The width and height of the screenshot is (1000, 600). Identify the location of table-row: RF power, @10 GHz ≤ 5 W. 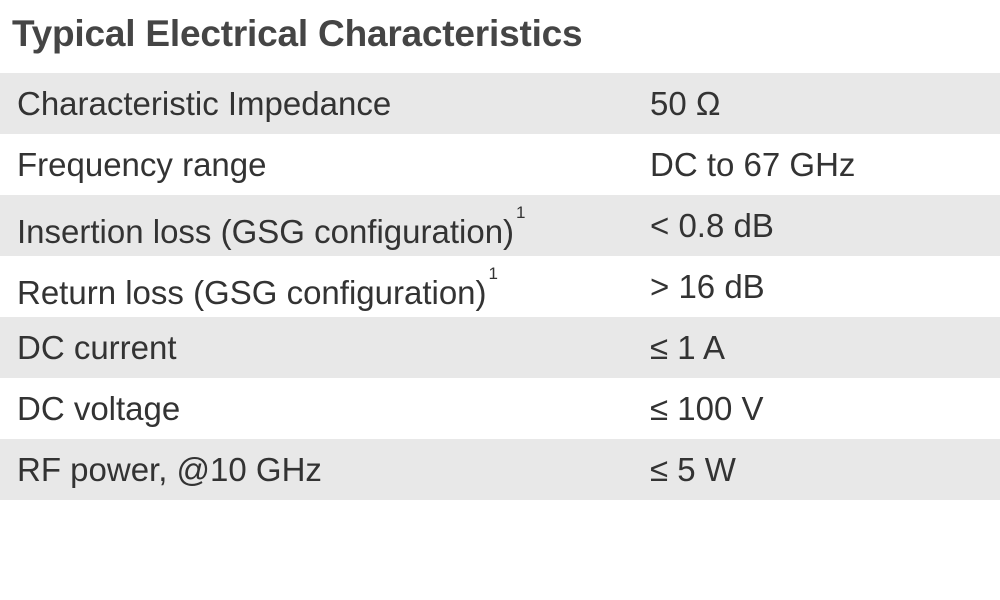
(500, 469).